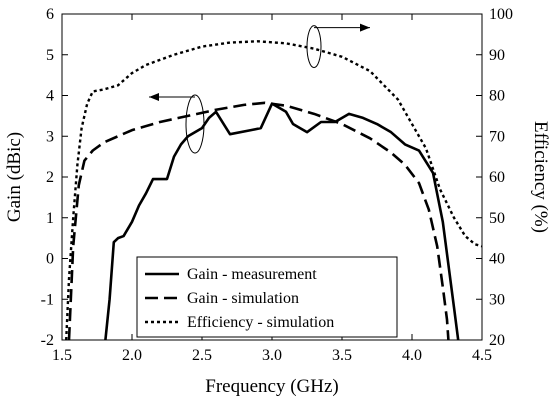 The width and height of the screenshot is (550, 404). I want to click on y2-tick-label: 90, so click(497, 55).